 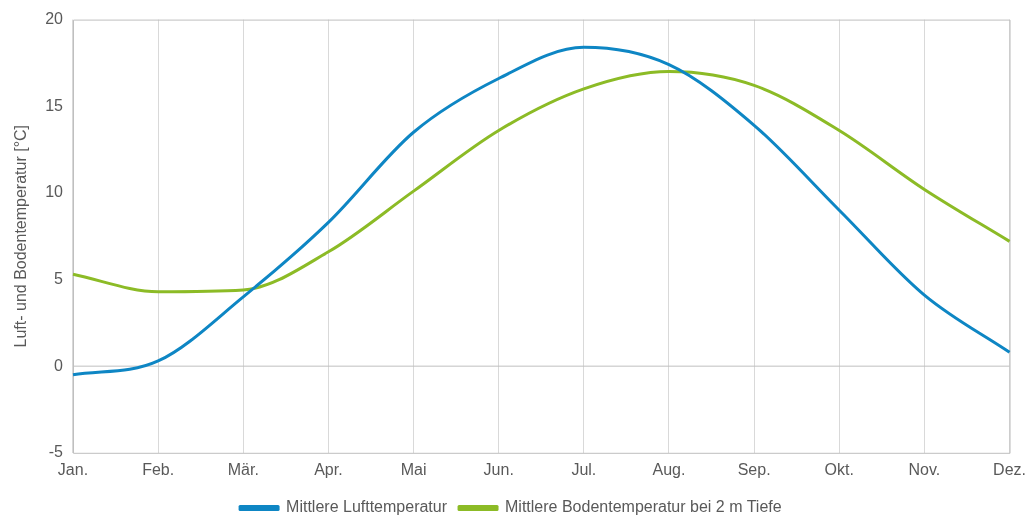 I want to click on x-tick-label: Aug., so click(x=669, y=469).